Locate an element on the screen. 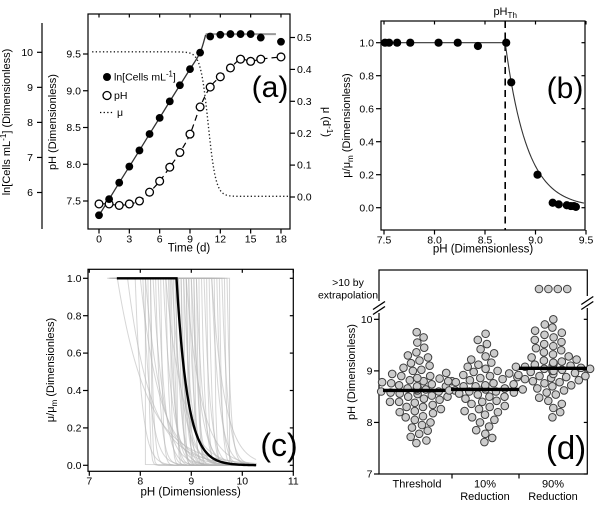 This screenshot has width=600, height=508. a-series-ph-line is located at coordinates (190, 131).